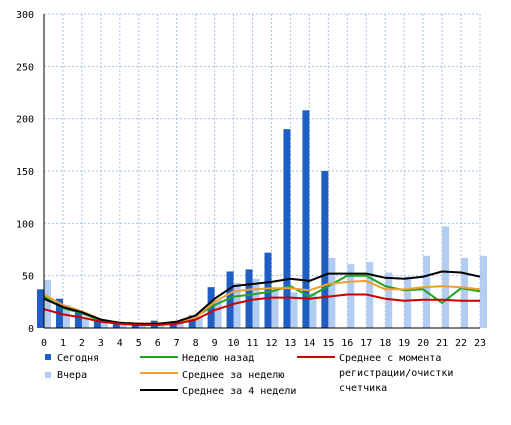 This screenshot has height=425, width=511. Describe the element at coordinates (390, 358) in the screenshot. I see `legend-label: Среднее с момента` at that location.